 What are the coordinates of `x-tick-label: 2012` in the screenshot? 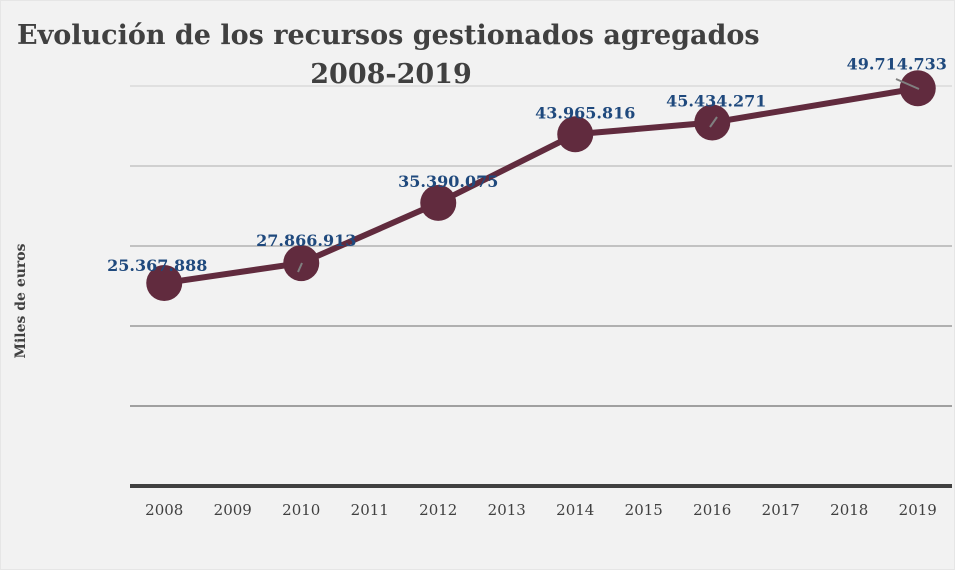 It's located at (438, 510).